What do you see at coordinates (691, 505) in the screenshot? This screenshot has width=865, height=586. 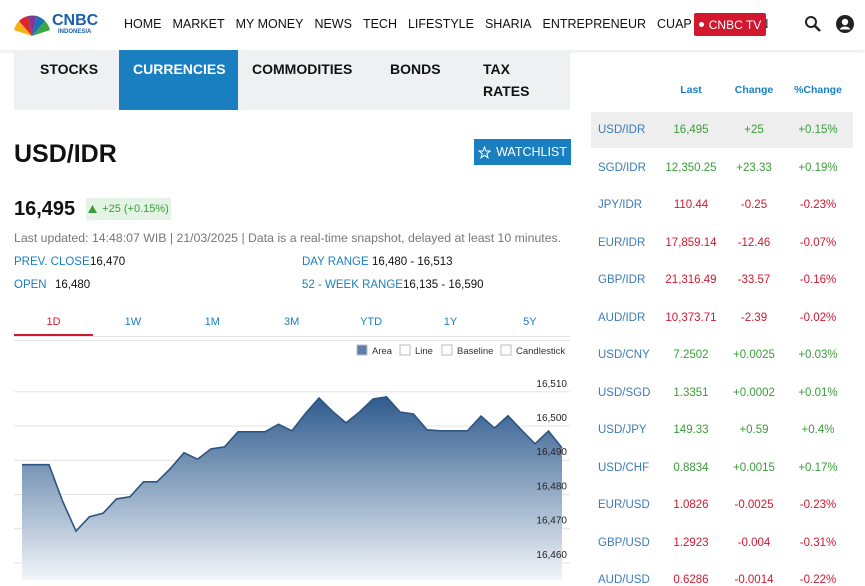 I see `table-cell: 1.0826` at bounding box center [691, 505].